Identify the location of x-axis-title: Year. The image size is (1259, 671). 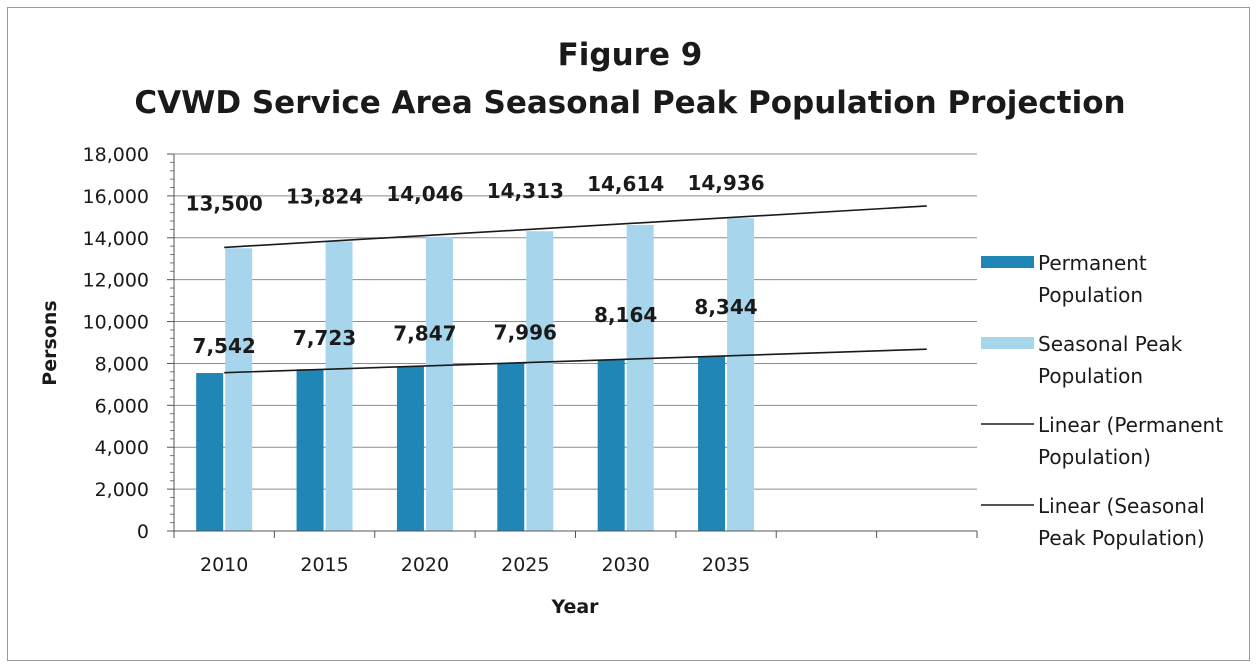
(574, 607).